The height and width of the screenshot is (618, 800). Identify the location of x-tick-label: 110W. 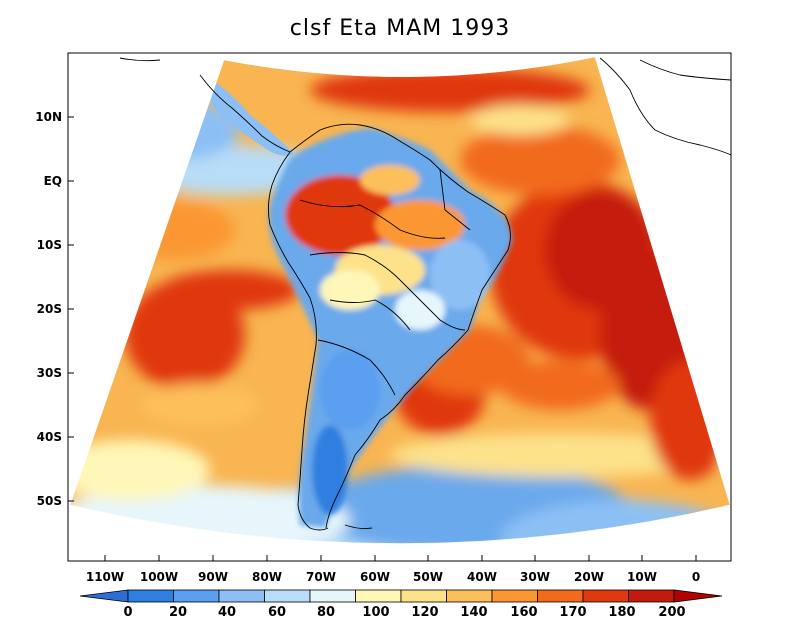
(105, 577).